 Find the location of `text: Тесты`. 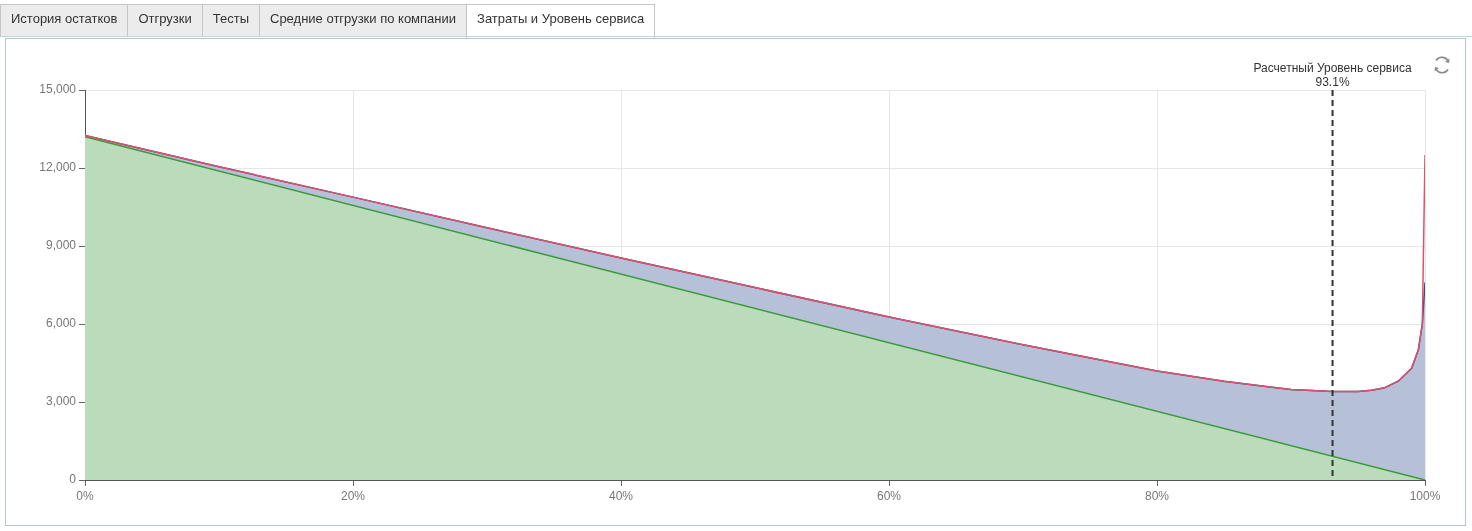

text: Тесты is located at coordinates (230, 20).